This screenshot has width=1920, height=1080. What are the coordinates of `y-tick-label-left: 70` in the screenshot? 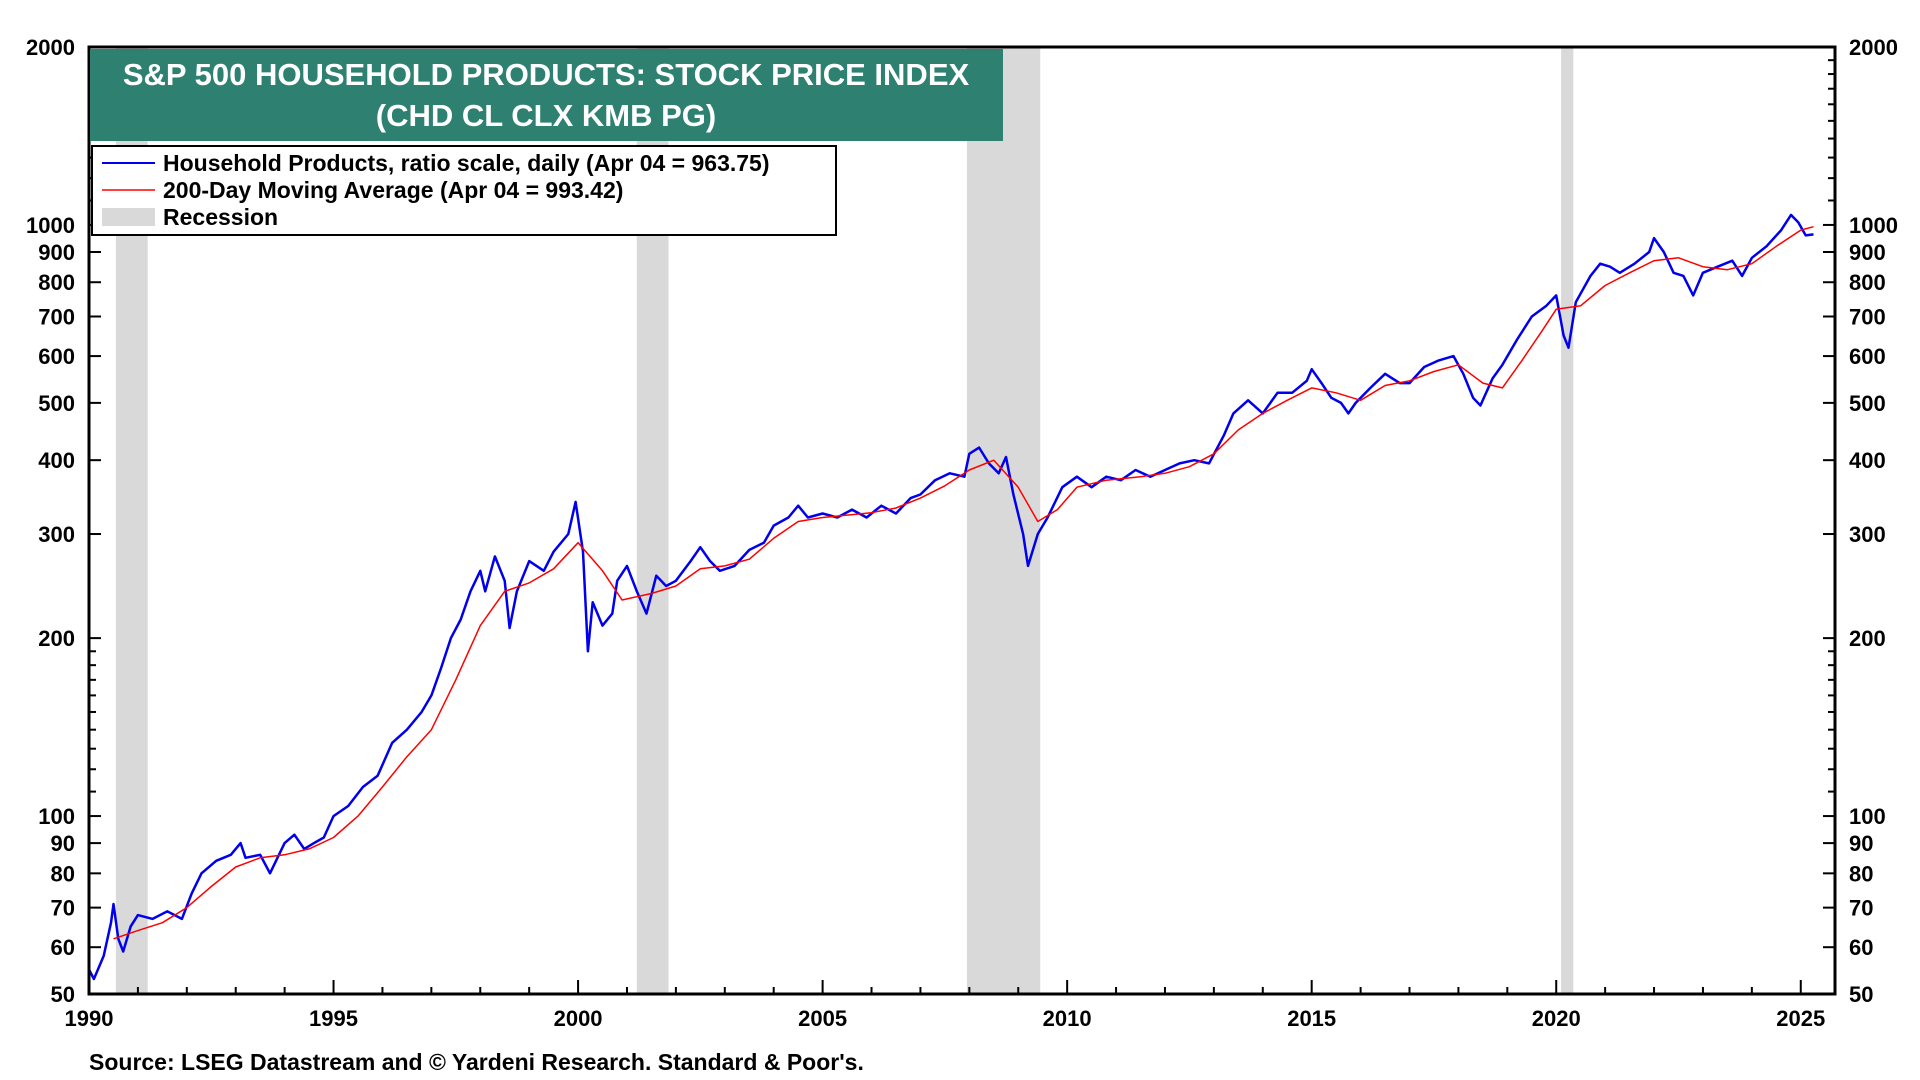 It's located at (63, 908).